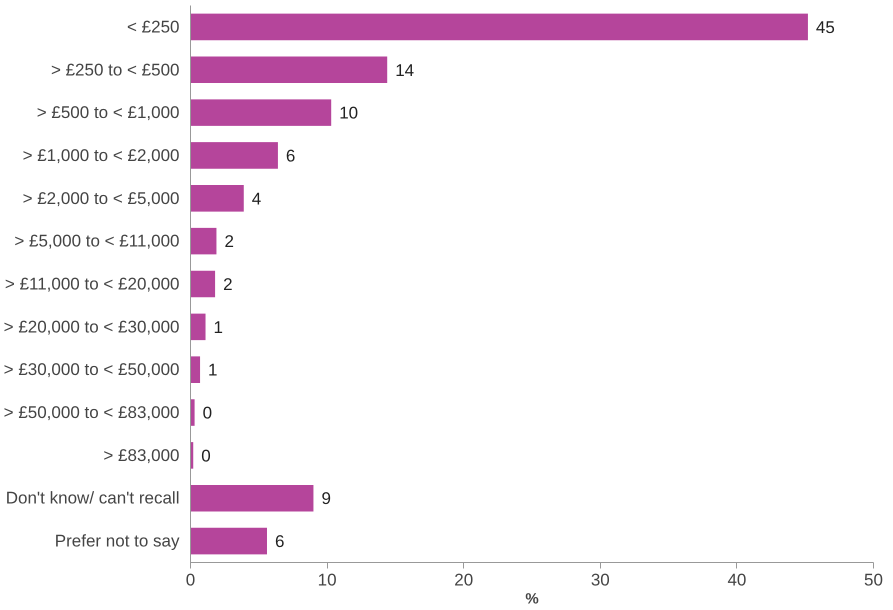 The image size is (893, 610). I want to click on y-tick-label: Don't know/ can't recall, so click(93, 498).